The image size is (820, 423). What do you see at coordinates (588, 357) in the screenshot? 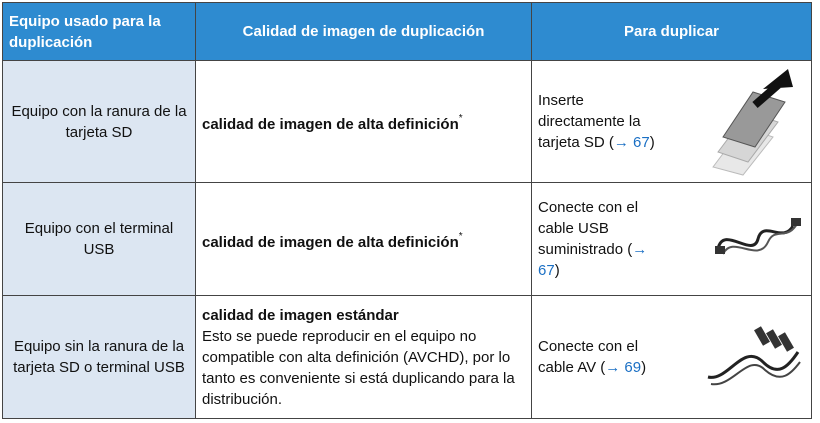
I see `action-text: Conecte con el cable AV (` at bounding box center [588, 357].